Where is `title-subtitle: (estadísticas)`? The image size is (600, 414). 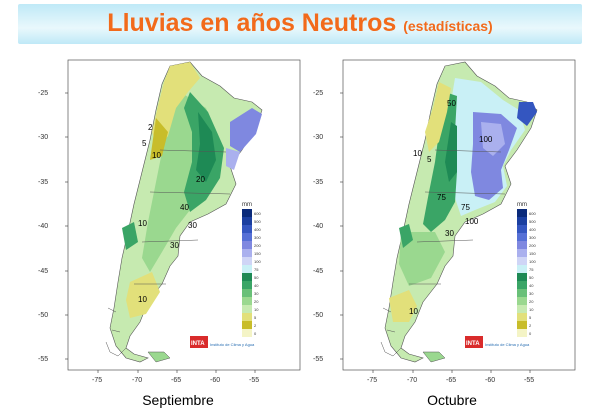 title-subtitle: (estadísticas) is located at coordinates (448, 26).